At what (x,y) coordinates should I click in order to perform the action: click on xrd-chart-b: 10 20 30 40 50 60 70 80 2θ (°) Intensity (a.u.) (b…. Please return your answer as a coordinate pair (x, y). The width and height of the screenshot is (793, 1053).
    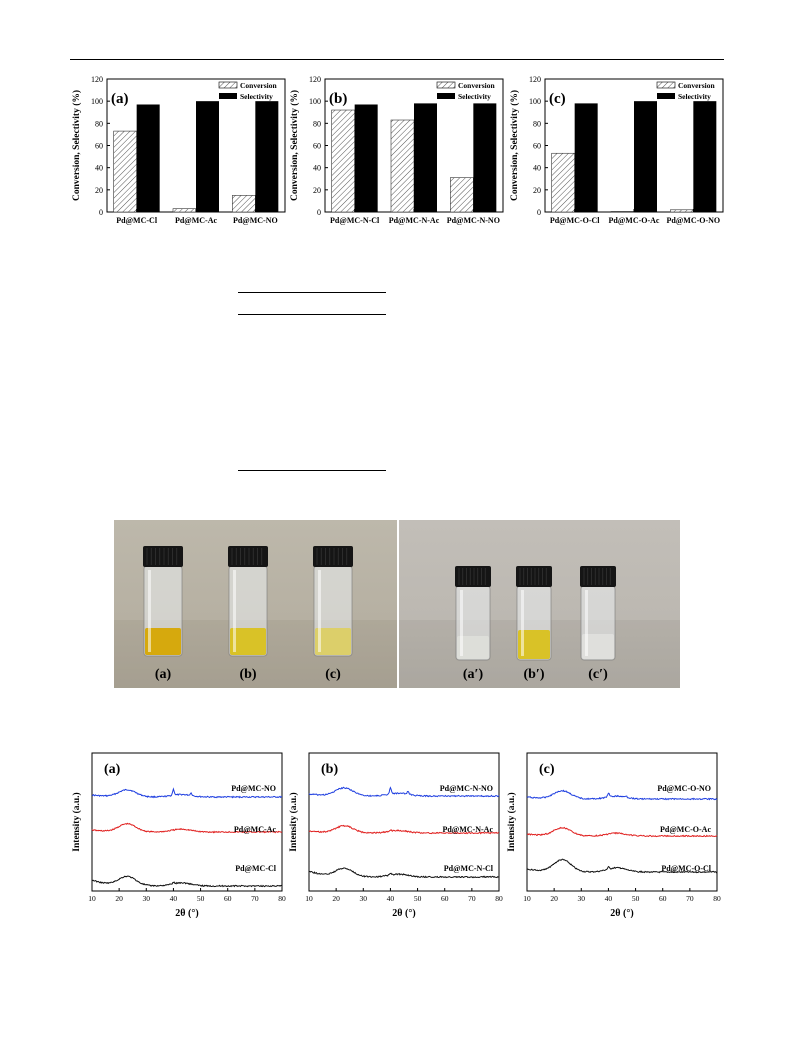
    Looking at the image, I should click on (395, 835).